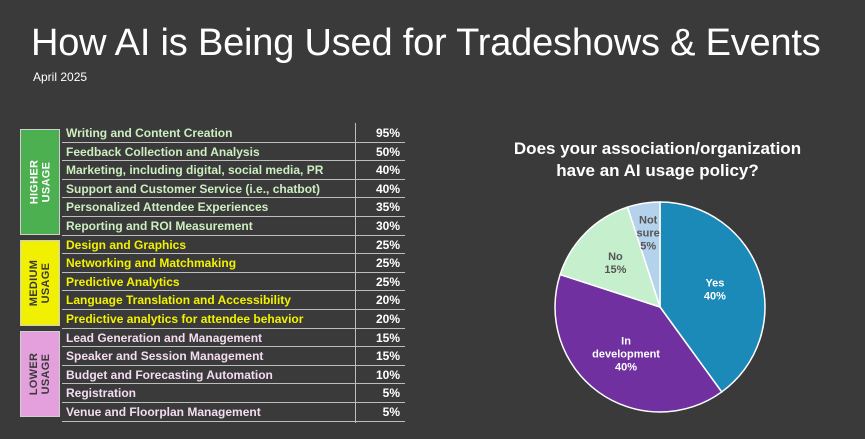  Describe the element at coordinates (233, 133) in the screenshot. I see `usage-row-higher: Writing and Content Creation 95%` at that location.